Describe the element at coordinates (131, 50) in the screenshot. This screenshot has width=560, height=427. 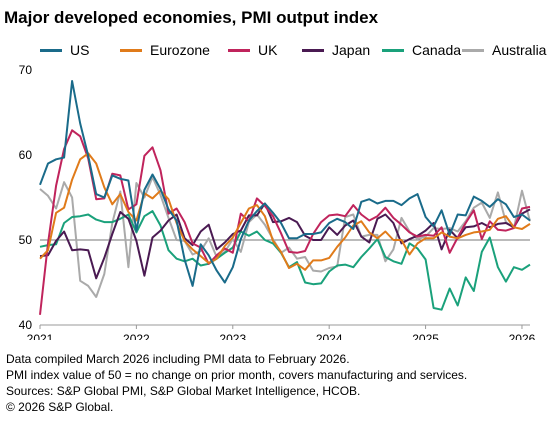
I see `legend-swatch-eurozone` at that location.